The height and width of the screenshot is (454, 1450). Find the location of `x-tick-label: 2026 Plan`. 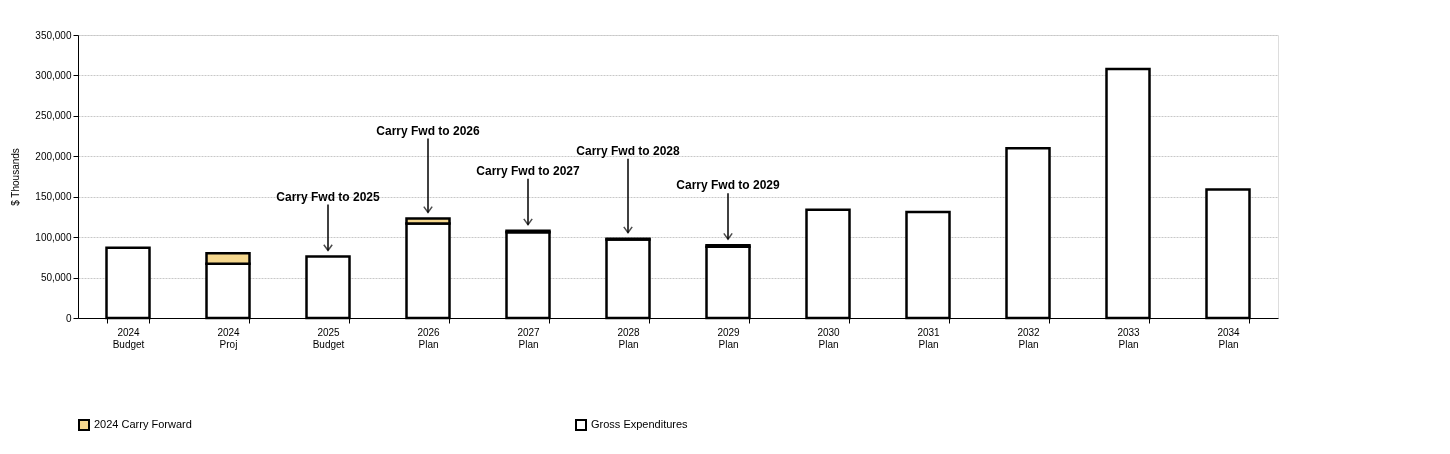

x-tick-label: 2026 Plan is located at coordinates (429, 338).